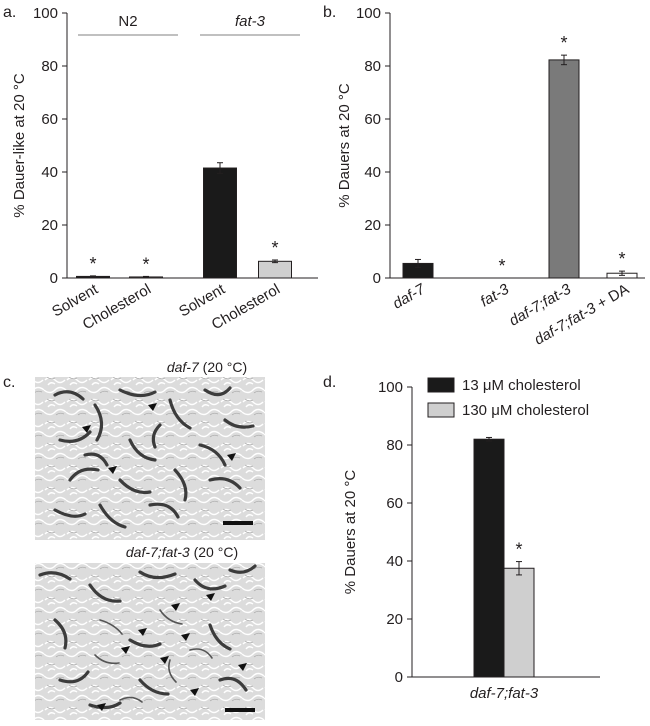 This screenshot has width=650, height=726. I want to click on image1-caption-temp: (20 °C), so click(223, 367).